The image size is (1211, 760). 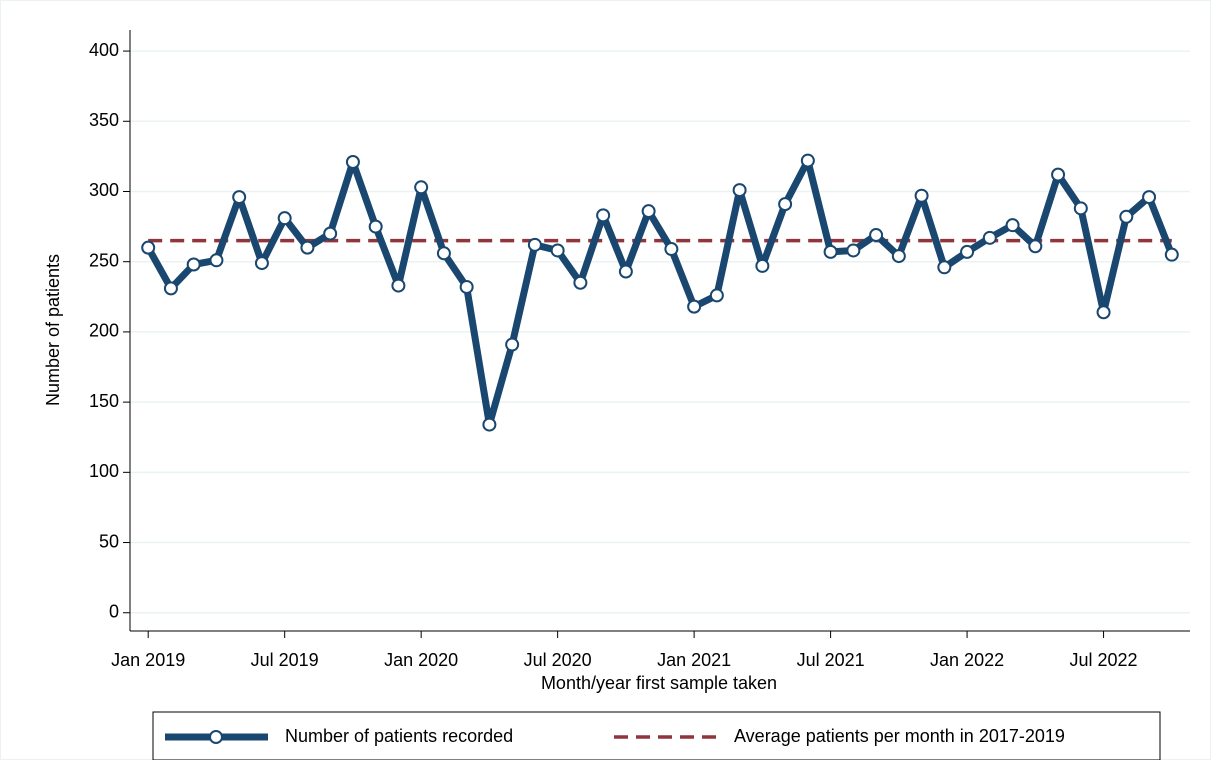 I want to click on y-tick-label: 300, so click(x=104, y=190).